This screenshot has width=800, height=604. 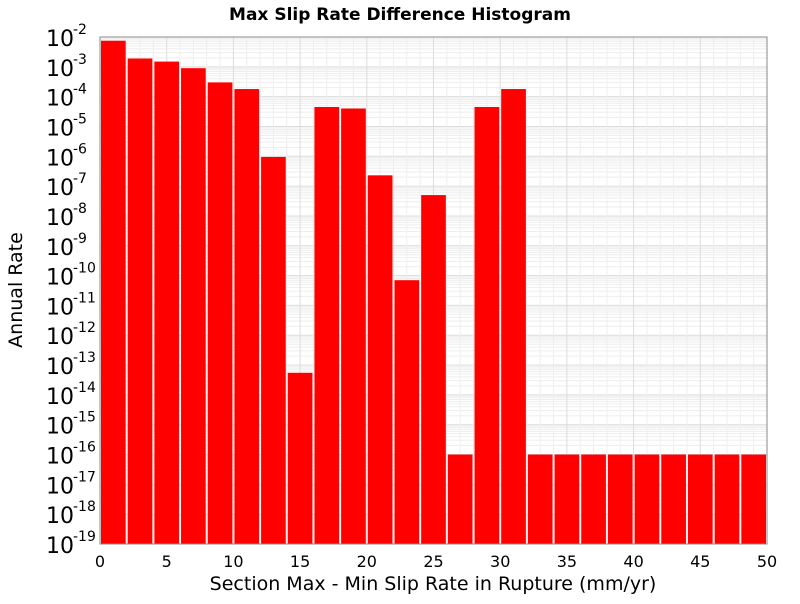 What do you see at coordinates (700, 561) in the screenshot?
I see `x-tick-label: 45` at bounding box center [700, 561].